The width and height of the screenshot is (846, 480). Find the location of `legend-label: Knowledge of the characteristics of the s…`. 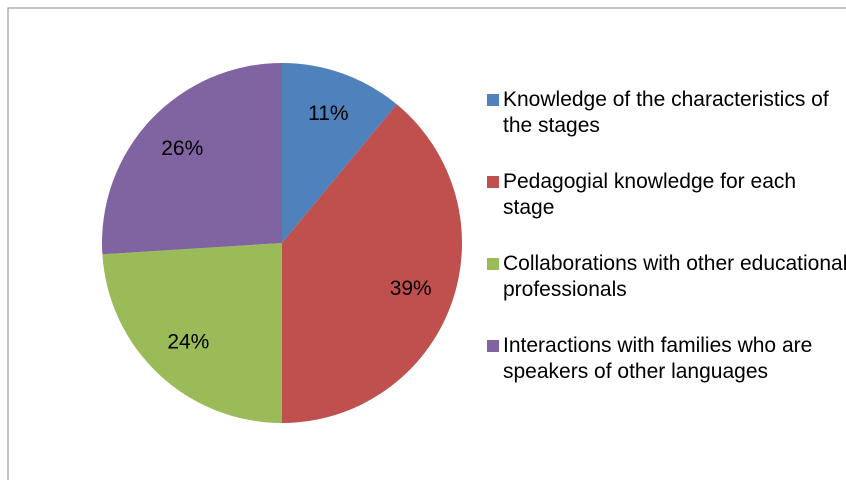

legend-label: Knowledge of the characteristics of the s… is located at coordinates (666, 112).